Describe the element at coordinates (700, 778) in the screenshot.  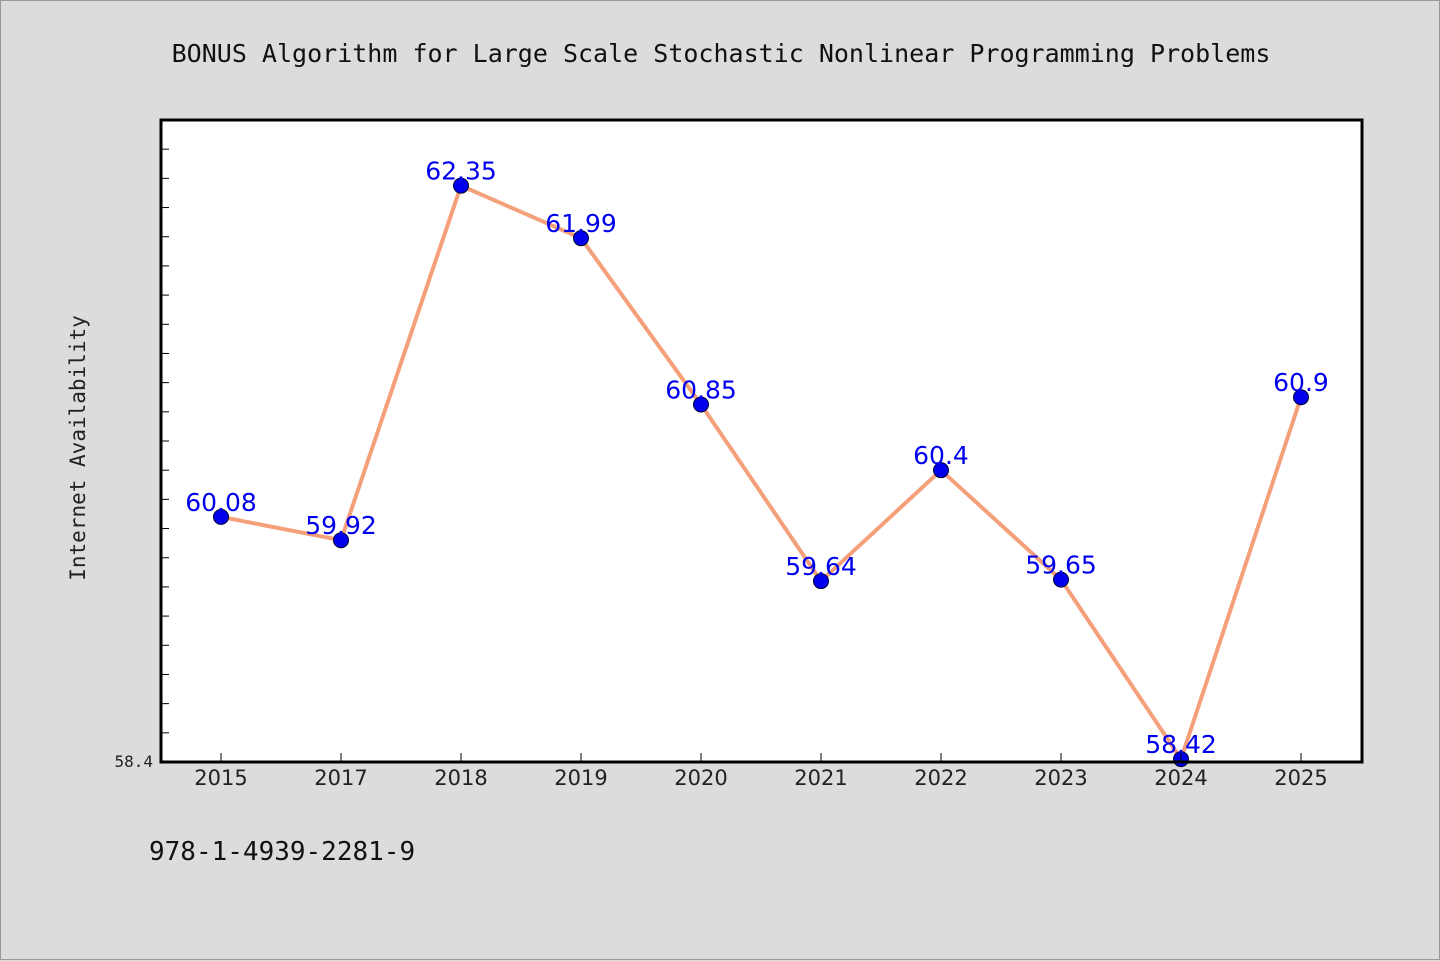
I see `x-tick-label: 2020` at that location.